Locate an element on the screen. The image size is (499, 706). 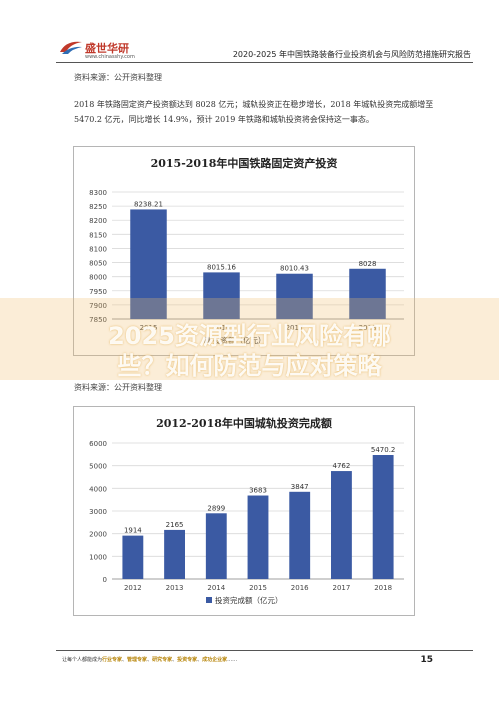
legend-label: 投资完成额（亿元） is located at coordinates (249, 600).